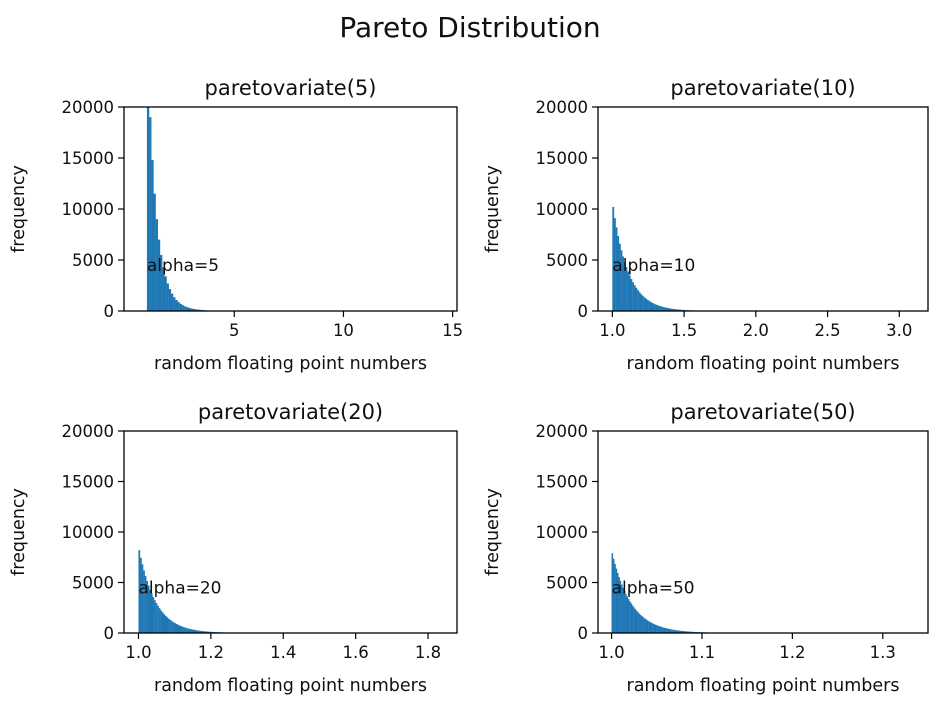 Image resolution: width=940 pixels, height=708 pixels. Describe the element at coordinates (183, 266) in the screenshot. I see `alpha-annotation: alpha=5` at that location.